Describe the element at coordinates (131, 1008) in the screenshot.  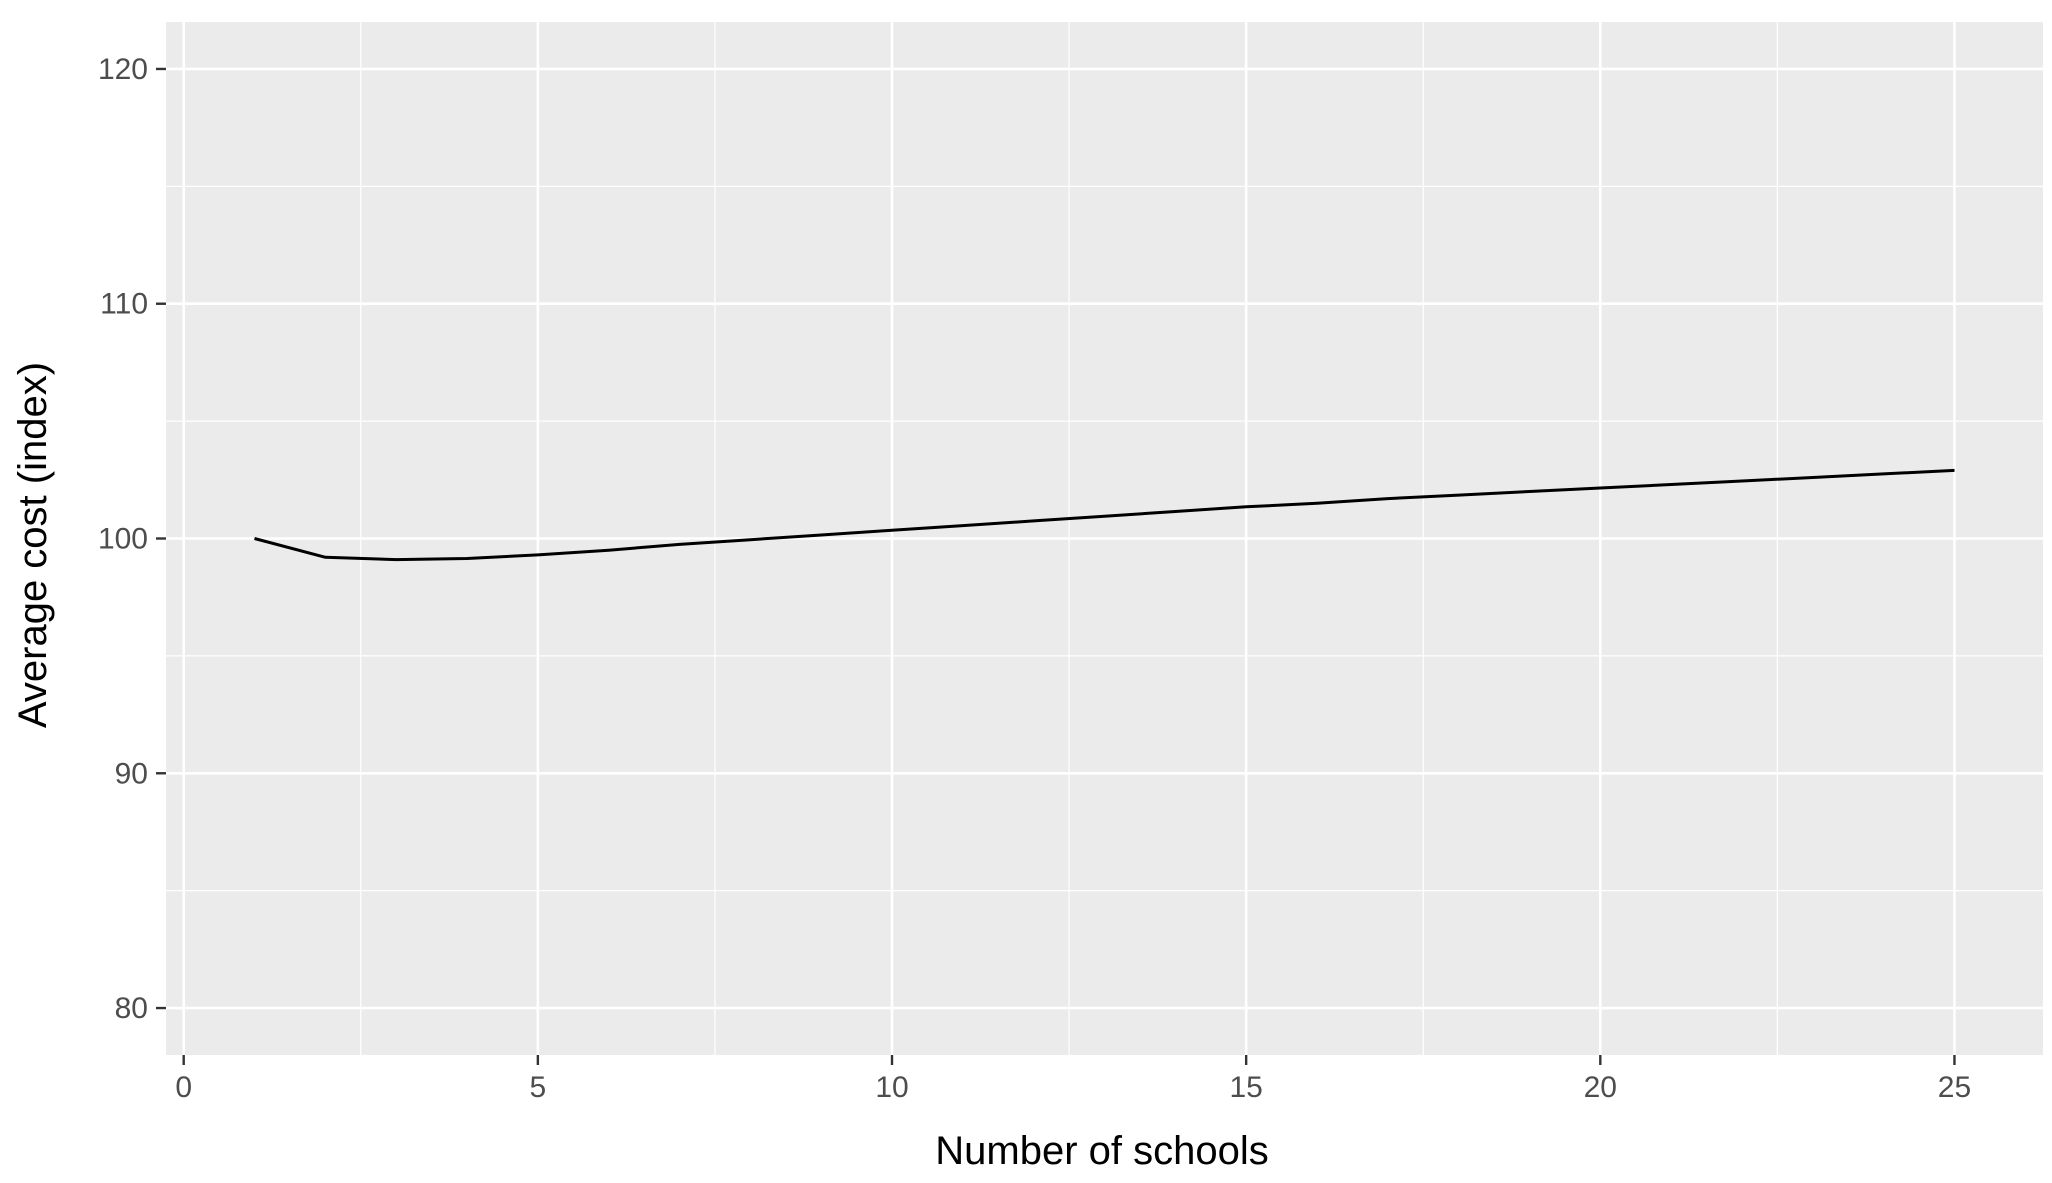
I see `y-tick-label: 80` at that location.